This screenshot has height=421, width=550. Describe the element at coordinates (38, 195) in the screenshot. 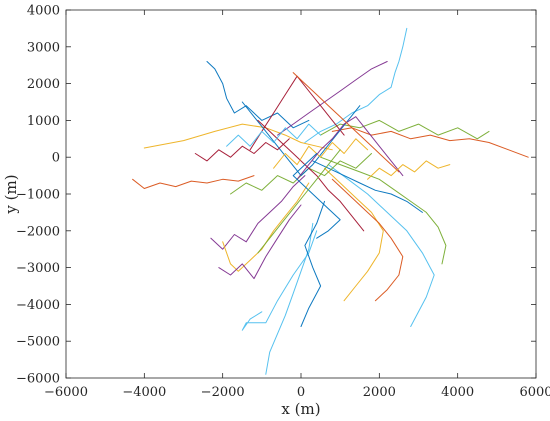

I see `y-tick-label: −1000` at that location.